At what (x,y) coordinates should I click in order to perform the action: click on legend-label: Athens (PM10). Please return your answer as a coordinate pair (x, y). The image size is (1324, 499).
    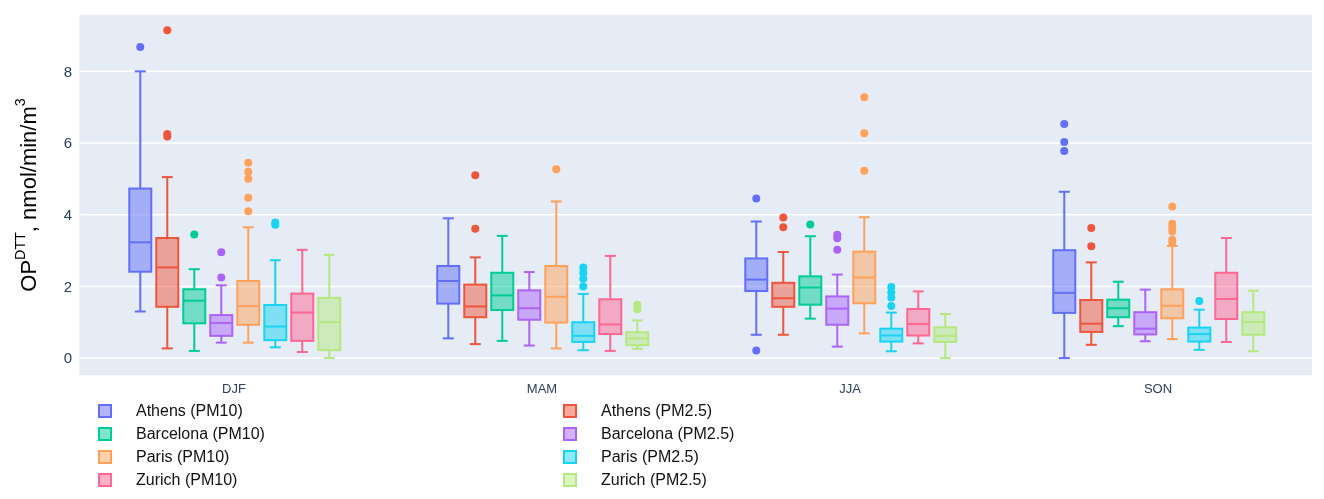
    Looking at the image, I should click on (189, 410).